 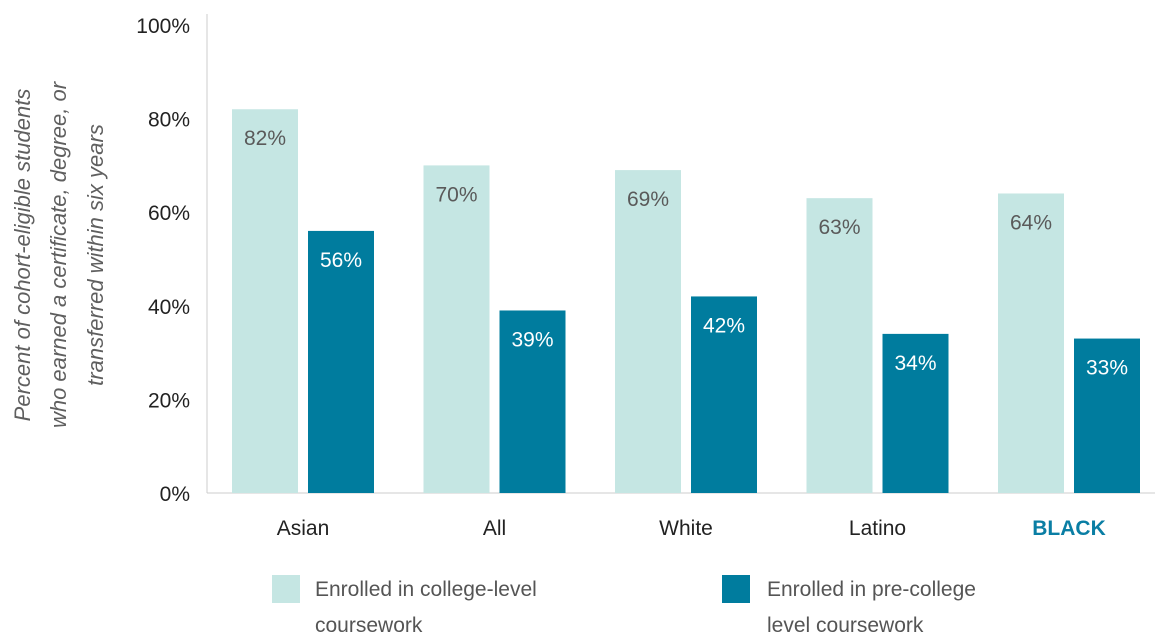 What do you see at coordinates (456, 194) in the screenshot?
I see `bar-value-label: 70%` at bounding box center [456, 194].